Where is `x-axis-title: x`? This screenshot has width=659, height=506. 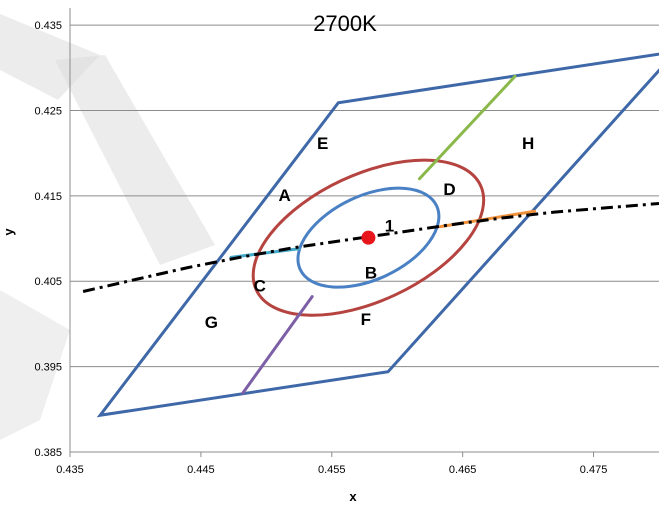 x-axis-title: x is located at coordinates (353, 496).